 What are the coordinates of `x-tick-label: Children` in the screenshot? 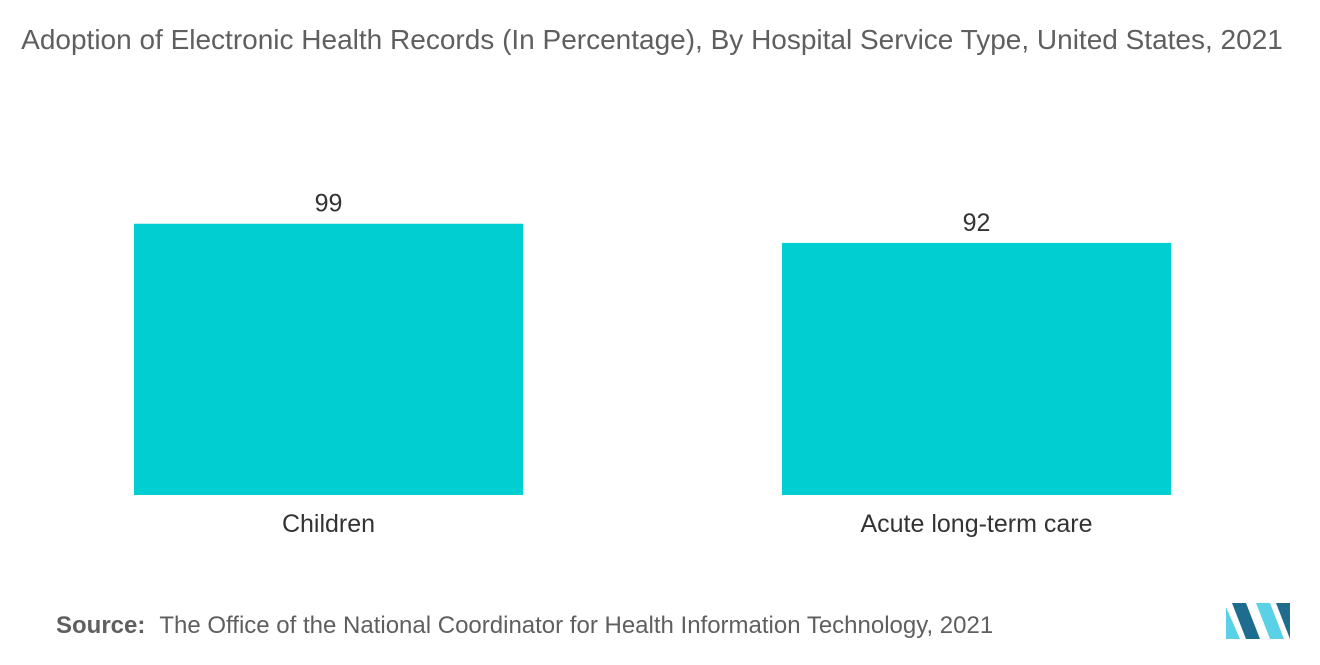 It's located at (328, 524).